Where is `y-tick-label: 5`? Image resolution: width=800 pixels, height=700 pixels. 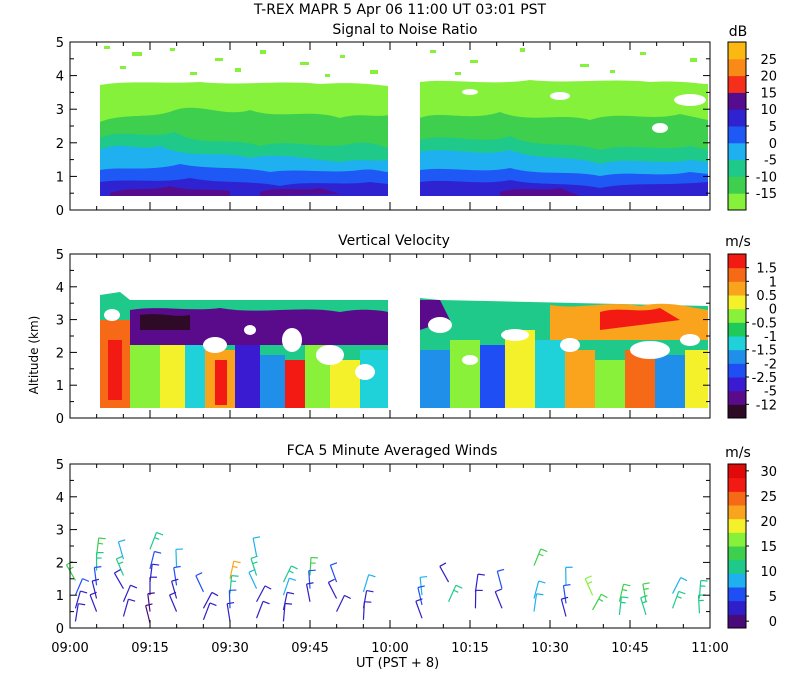
y-tick-label: 5 is located at coordinates (60, 465).